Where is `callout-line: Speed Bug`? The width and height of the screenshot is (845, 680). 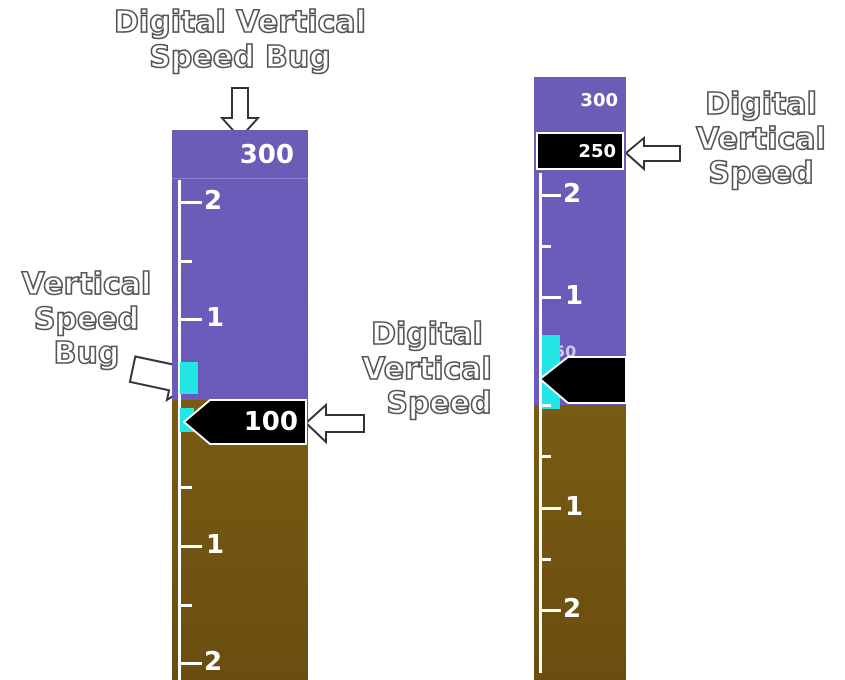
callout-line: Speed Bug is located at coordinates (239, 57).